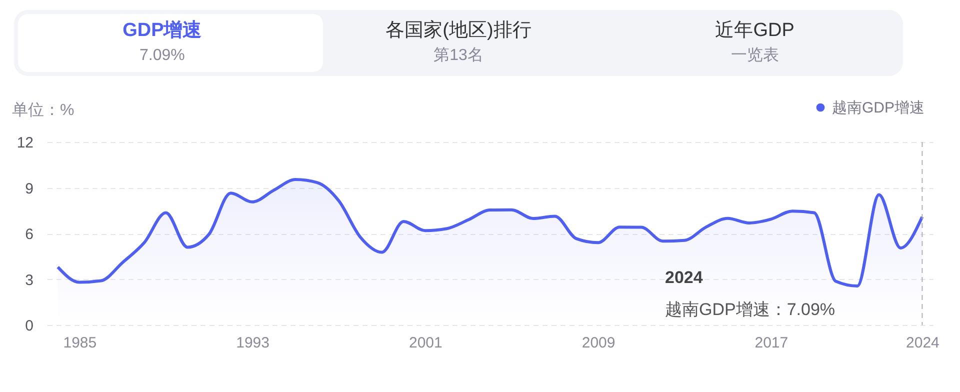 The height and width of the screenshot is (392, 960). What do you see at coordinates (599, 343) in the screenshot?
I see `x-tick-label: 2009` at bounding box center [599, 343].